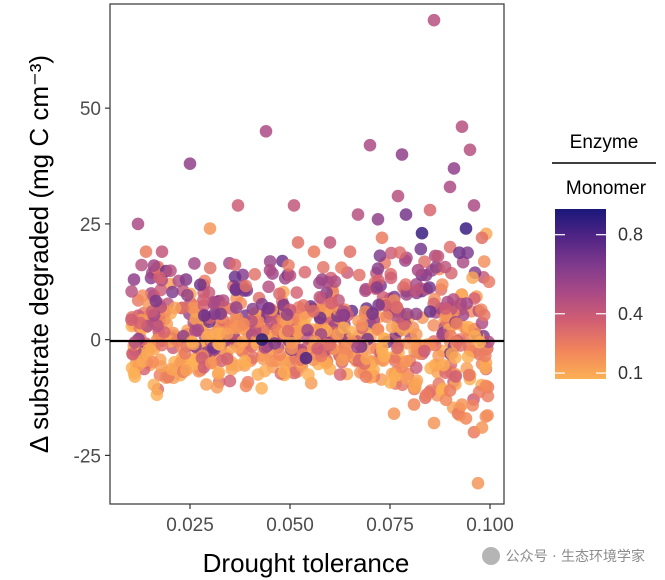 Image resolution: width=665 pixels, height=580 pixels. I want to click on legend-title-line1: Enzyme, so click(604, 142).